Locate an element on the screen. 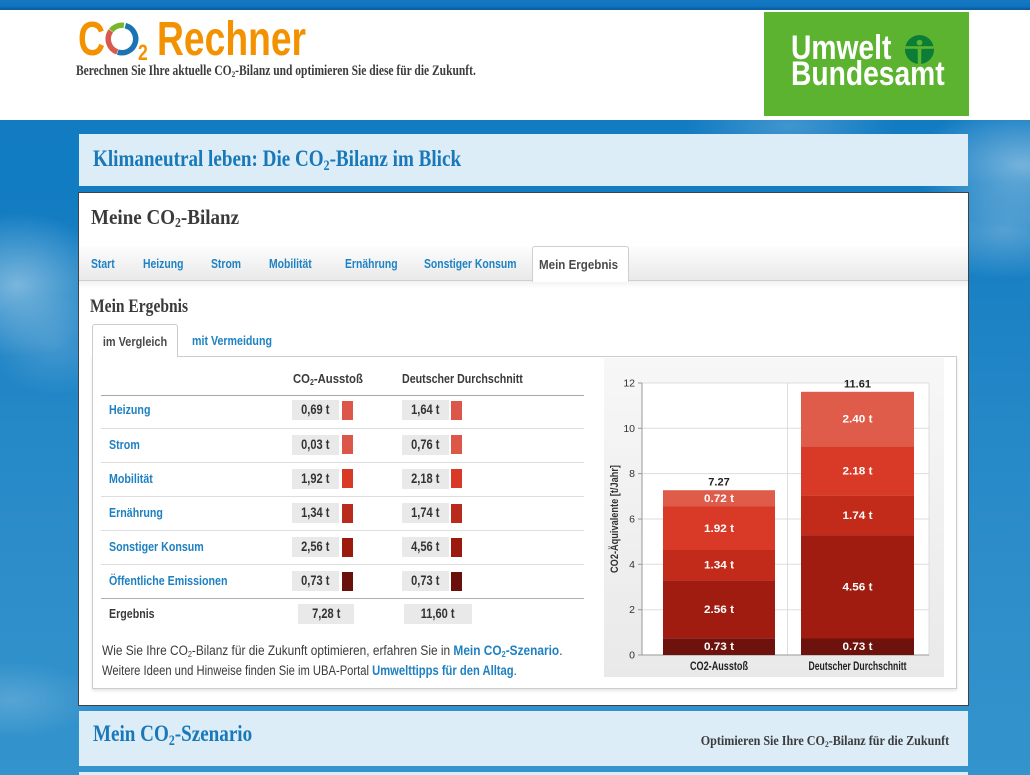 This screenshot has height=775, width=1030. svg-text: 2.40 t is located at coordinates (858, 420).